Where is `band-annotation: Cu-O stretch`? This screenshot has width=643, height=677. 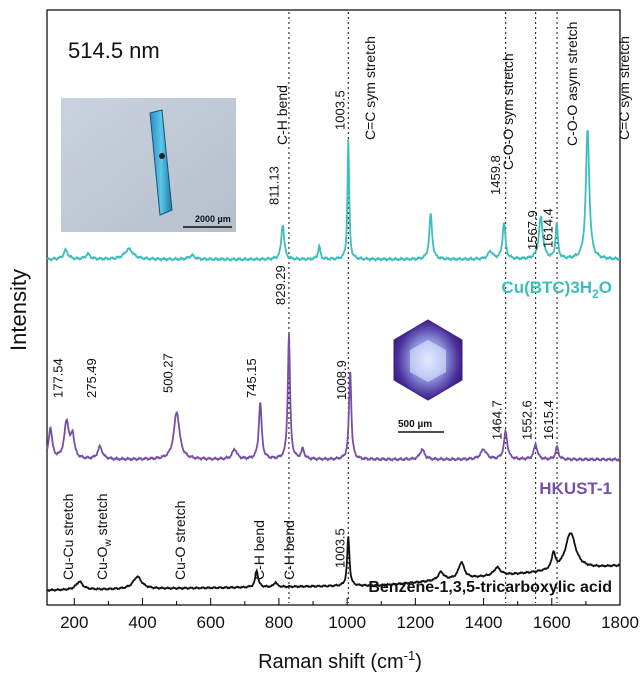
band-annotation: Cu-O stretch is located at coordinates (180, 540).